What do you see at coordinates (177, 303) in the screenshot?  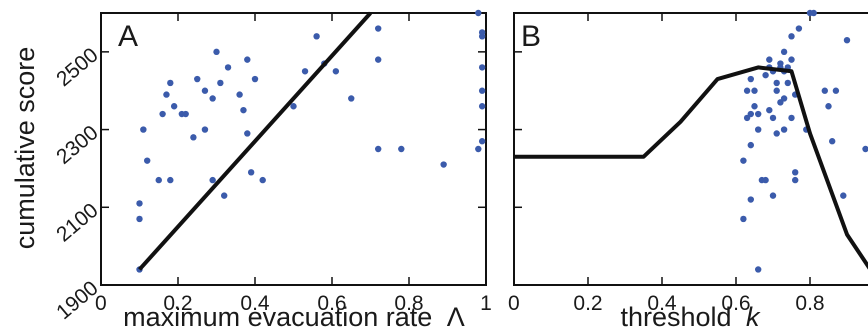 I see `panel-a-x-tick-label: 0.2` at bounding box center [177, 303].